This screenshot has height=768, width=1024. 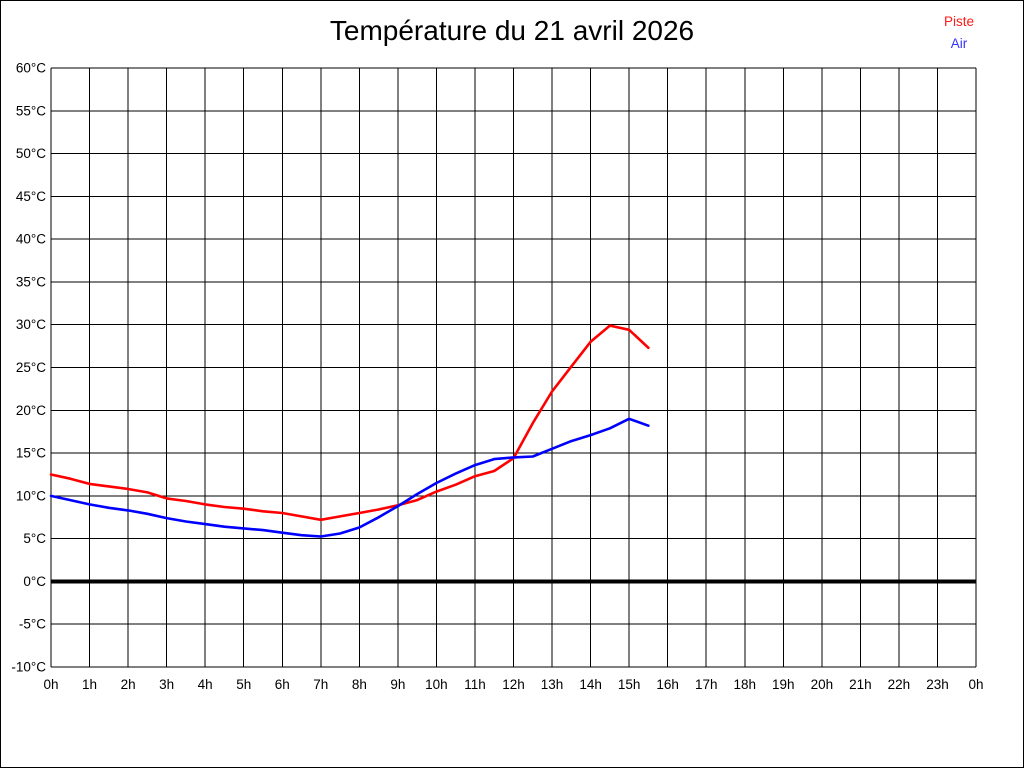 What do you see at coordinates (397, 684) in the screenshot?
I see `x-axis-label: 9h` at bounding box center [397, 684].